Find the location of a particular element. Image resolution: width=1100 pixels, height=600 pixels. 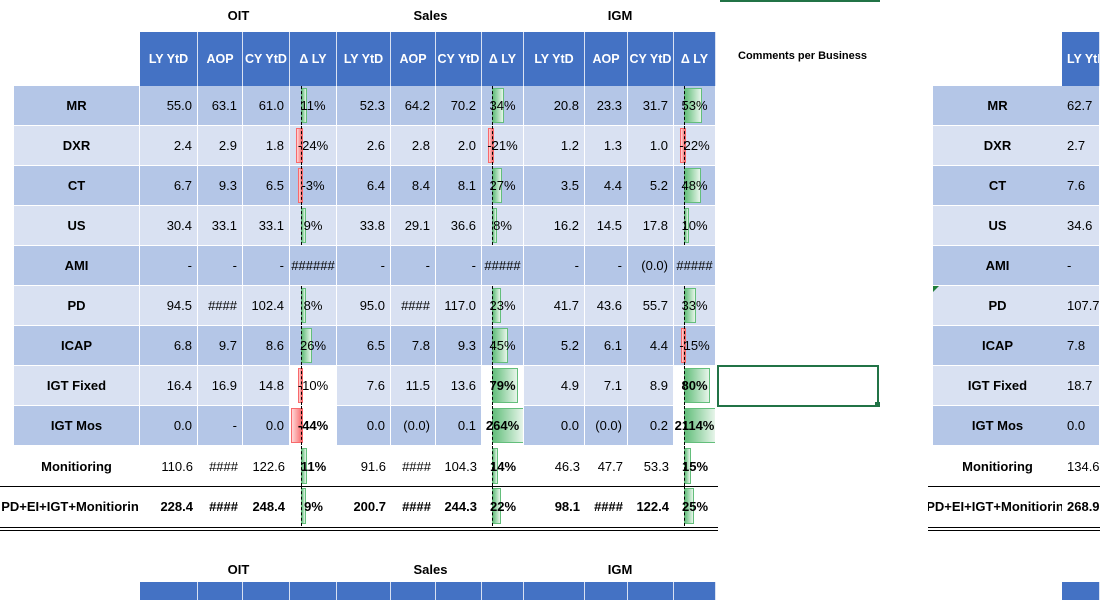

cell-sales-2-4: - is located at coordinates (459, 266).